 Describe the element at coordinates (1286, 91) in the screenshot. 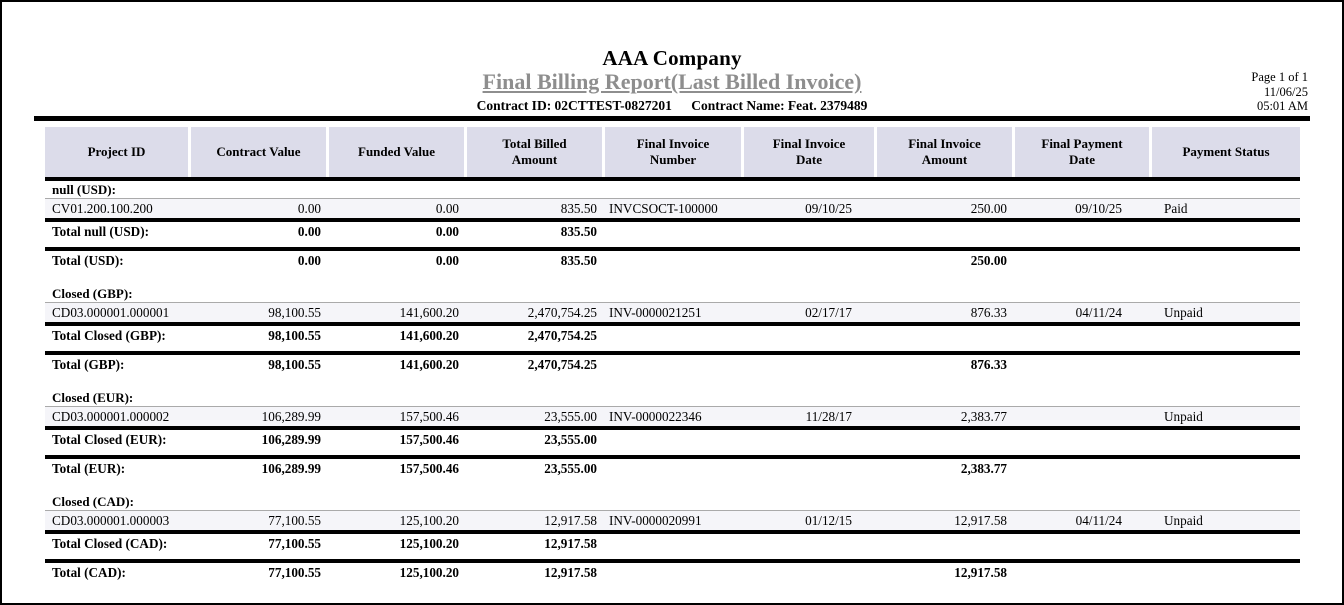

I see `report-date: 11/06/25` at that location.